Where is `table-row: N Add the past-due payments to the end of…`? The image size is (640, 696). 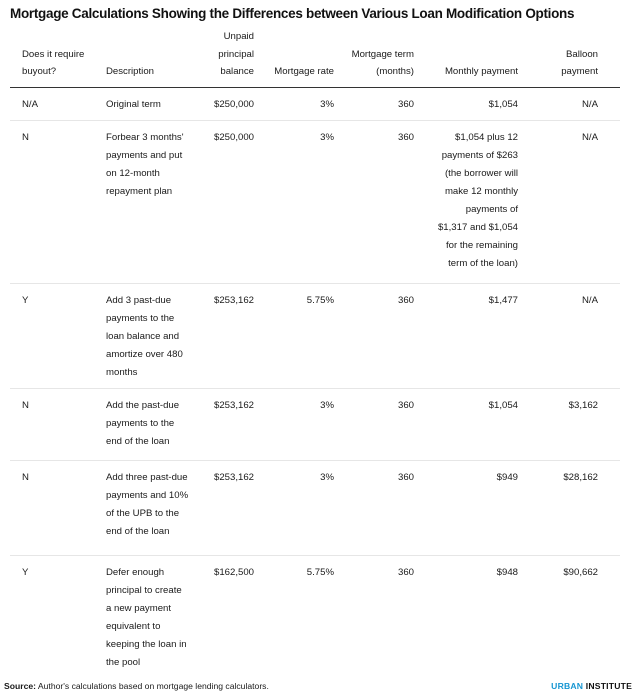
table-row: N Add the past-due payments to the end of… is located at coordinates (315, 424).